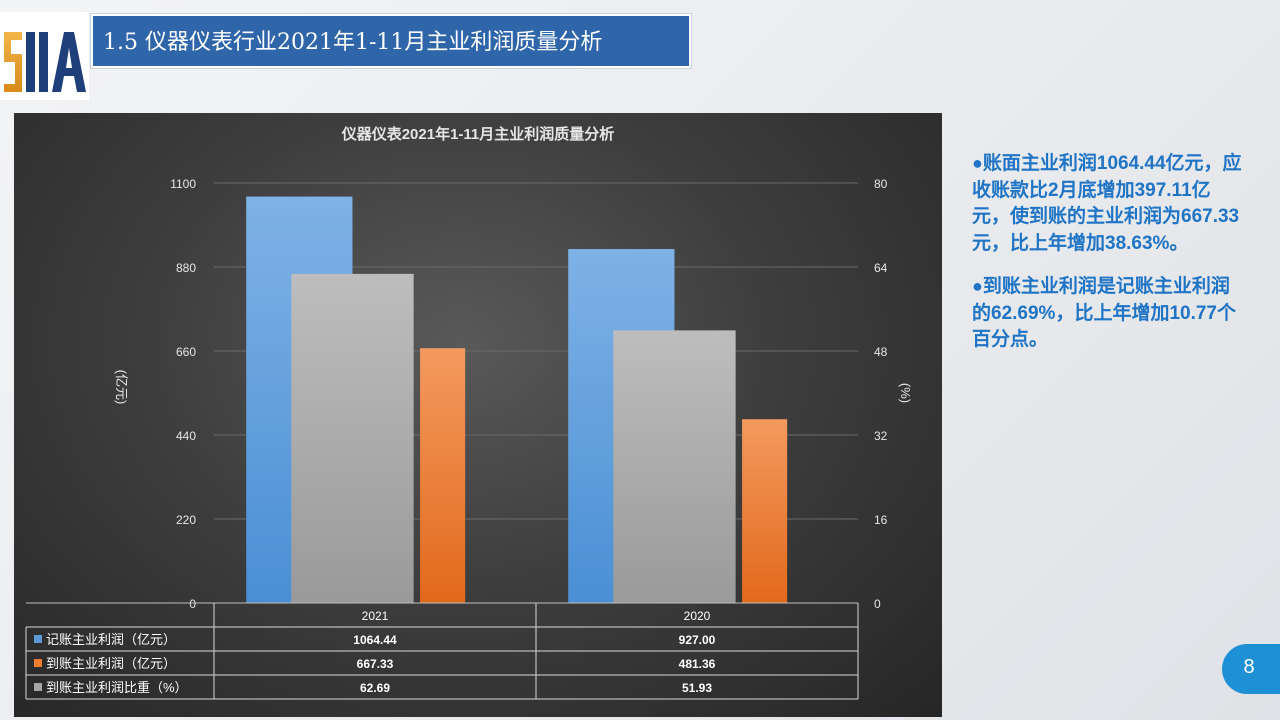  I want to click on x-tick-label: 2021, so click(375, 616).